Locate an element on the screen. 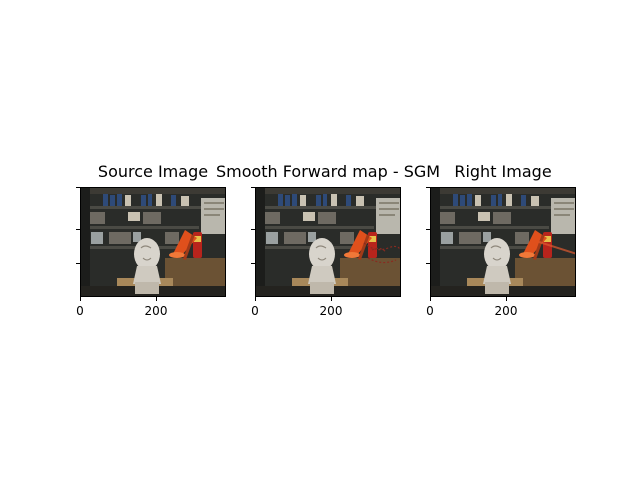 This screenshot has height=480, width=640. disparity-artifacts is located at coordinates (381, 253).